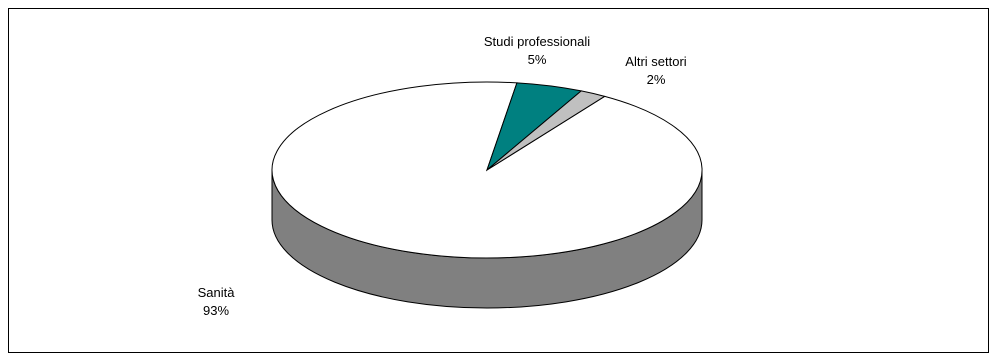 Image resolution: width=997 pixels, height=361 pixels. What do you see at coordinates (656, 61) in the screenshot?
I see `label-altri-settori-name: Altri settori` at bounding box center [656, 61].